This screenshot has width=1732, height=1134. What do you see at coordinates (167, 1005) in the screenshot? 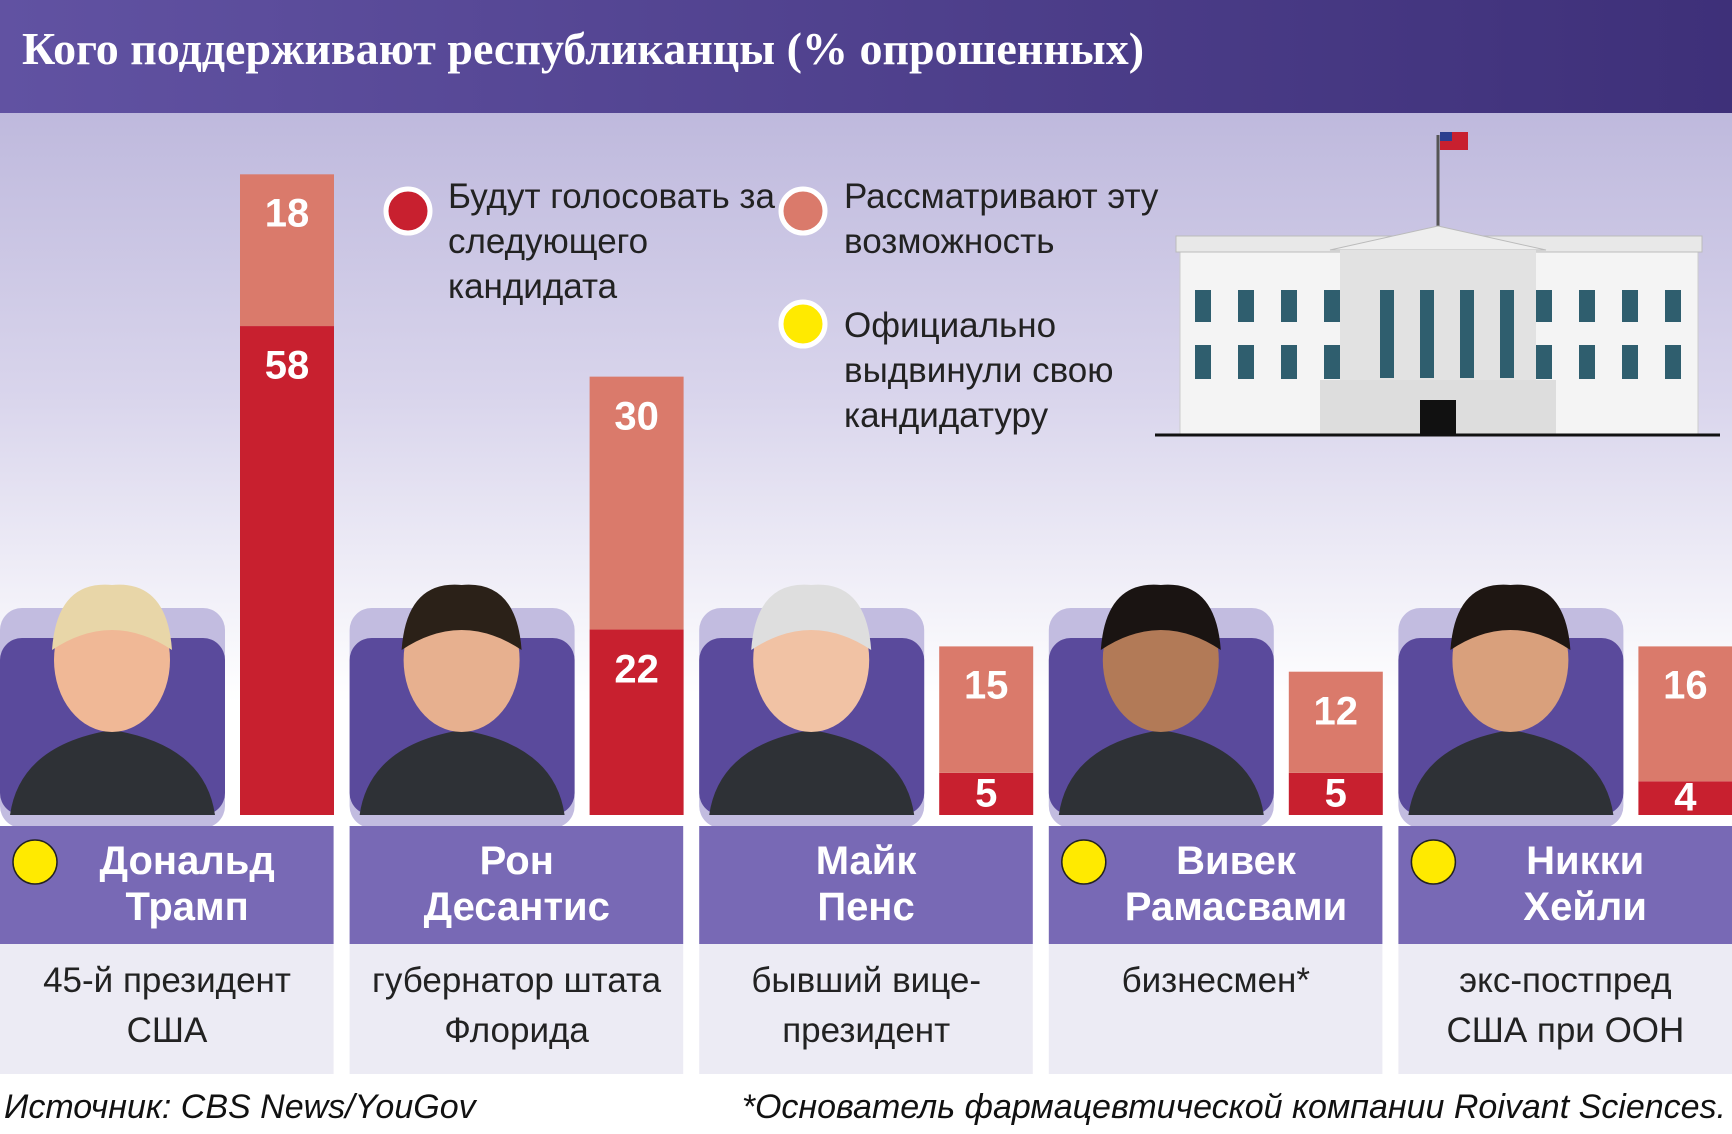
I see `candidate-description: 45-й президент США` at bounding box center [167, 1005].